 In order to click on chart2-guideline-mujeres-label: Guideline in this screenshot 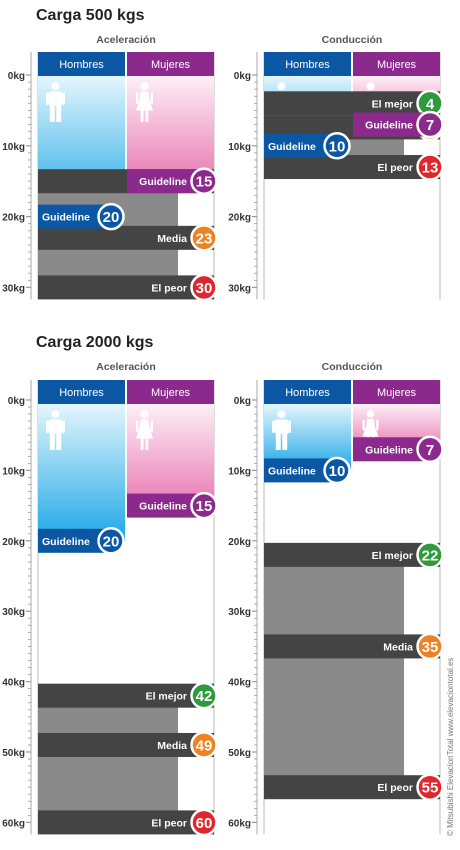, I will do `click(163, 507)`.